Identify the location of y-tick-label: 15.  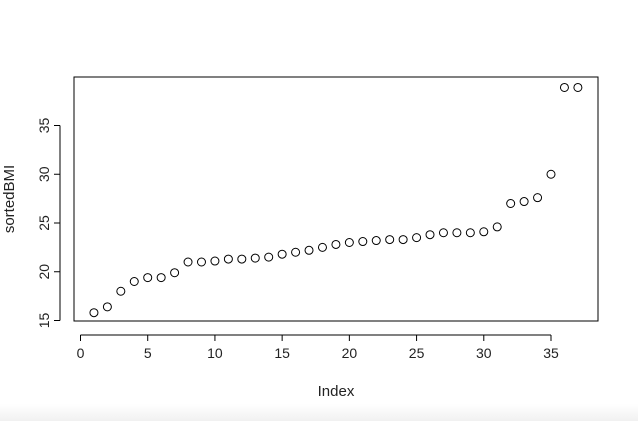
(44, 321).